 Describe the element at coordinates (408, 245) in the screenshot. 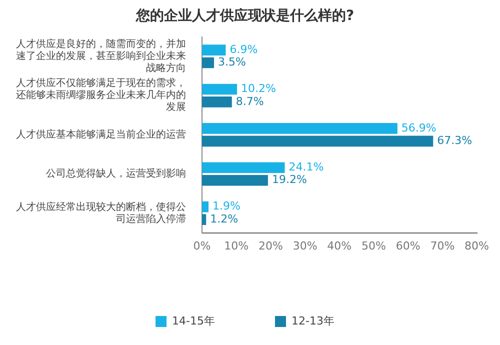

I see `x-tick-label: 60%` at that location.